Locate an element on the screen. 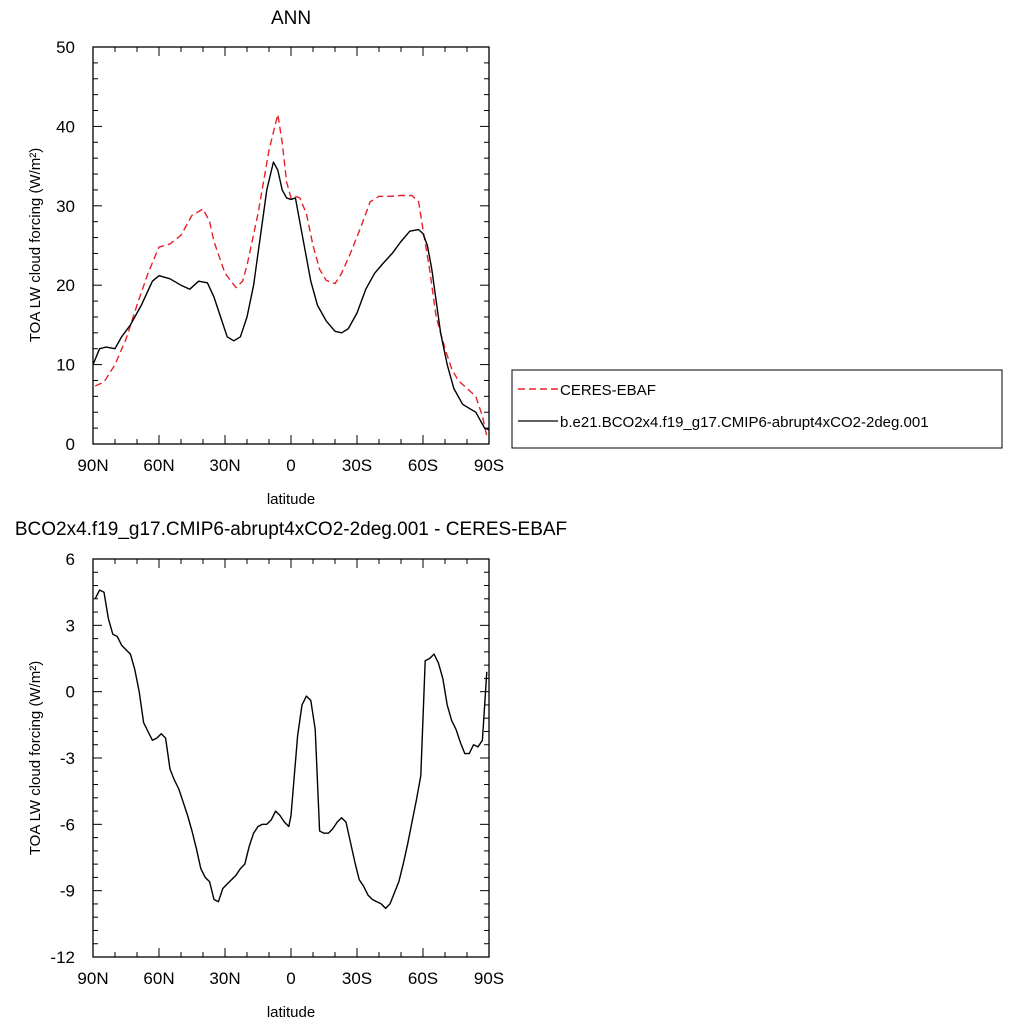  top-y-tick-label: 50 is located at coordinates (65, 47).